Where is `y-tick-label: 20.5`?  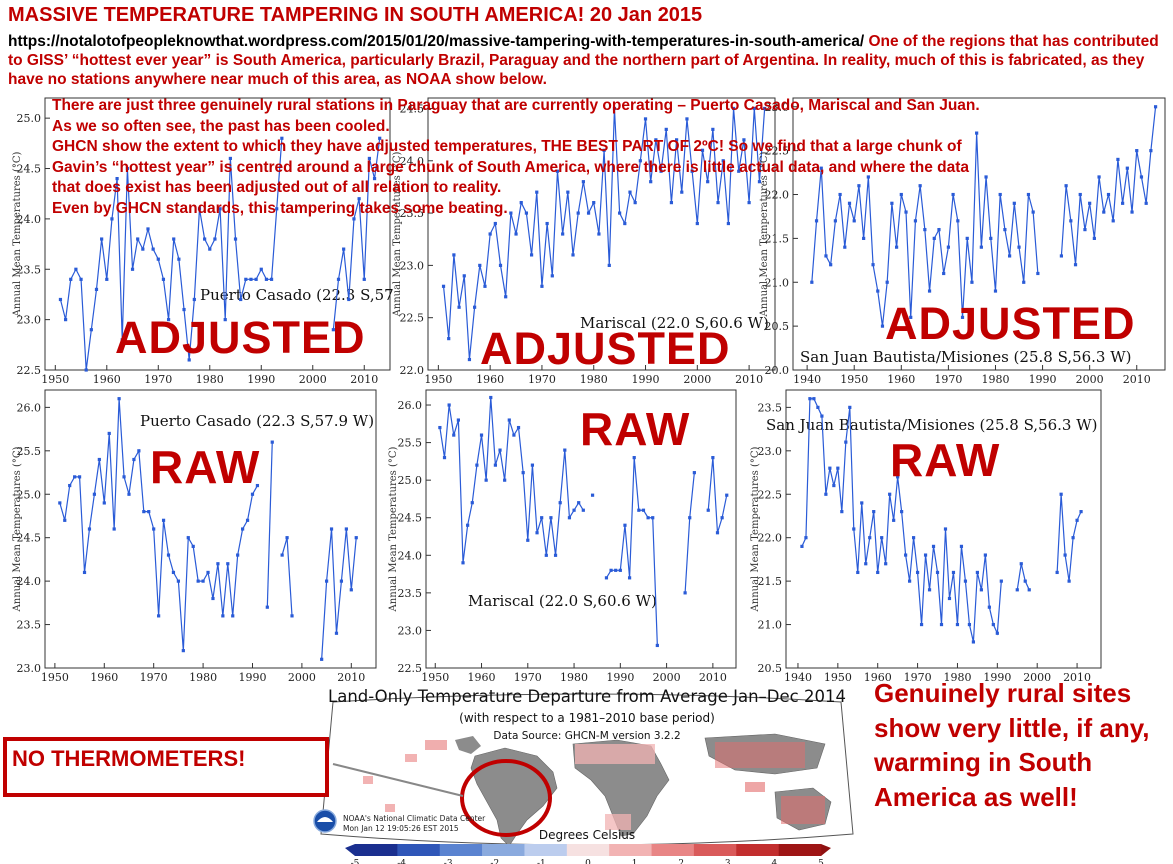
y-tick-label: 20.5 is located at coordinates (777, 326).